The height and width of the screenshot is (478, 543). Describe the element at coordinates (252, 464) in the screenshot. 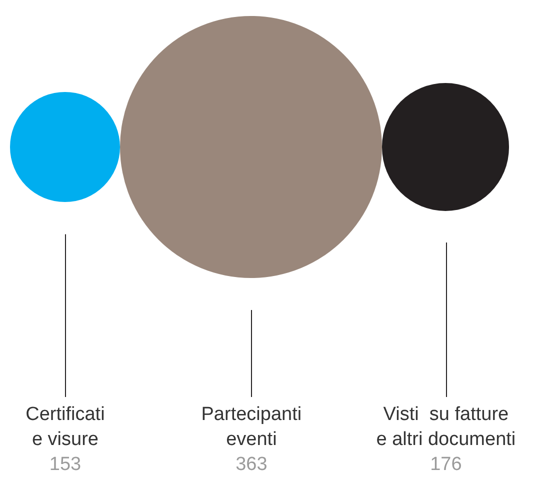

I see `data-label: 363` at that location.